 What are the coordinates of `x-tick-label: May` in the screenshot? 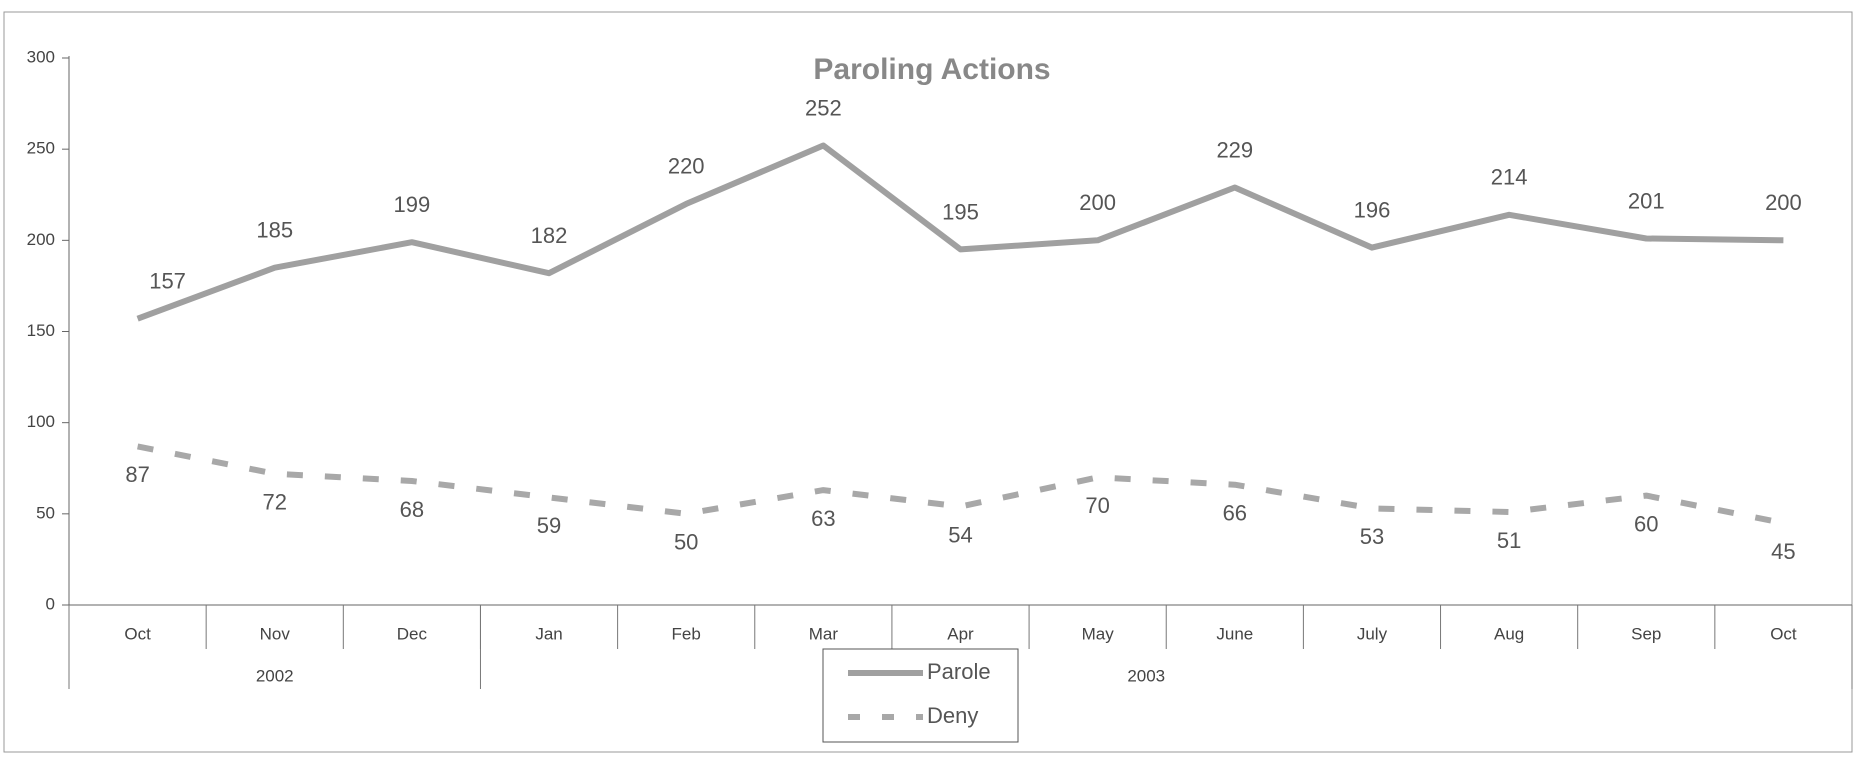 It's located at (1098, 633).